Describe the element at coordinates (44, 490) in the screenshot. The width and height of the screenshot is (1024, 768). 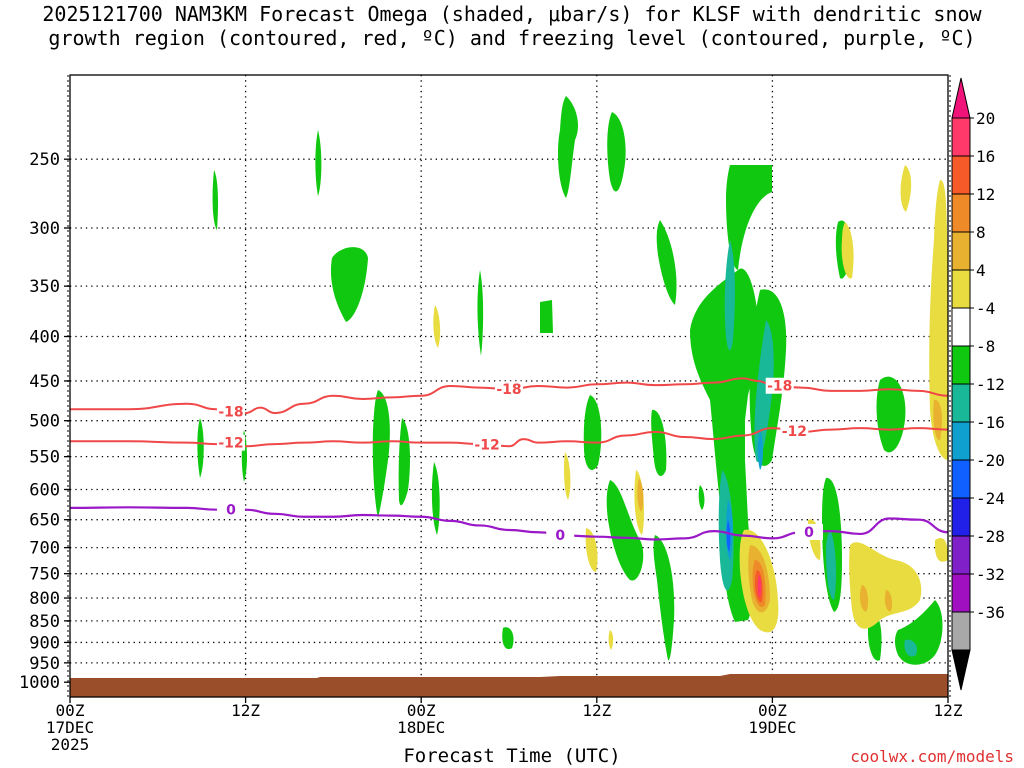
I see `y-tick-label: 600` at that location.